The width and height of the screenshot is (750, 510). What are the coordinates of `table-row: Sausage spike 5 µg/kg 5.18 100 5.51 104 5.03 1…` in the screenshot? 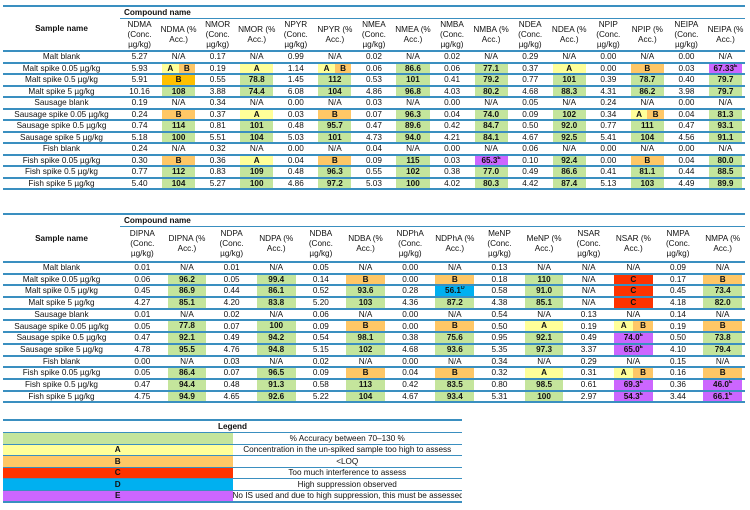 It's located at (374, 137).